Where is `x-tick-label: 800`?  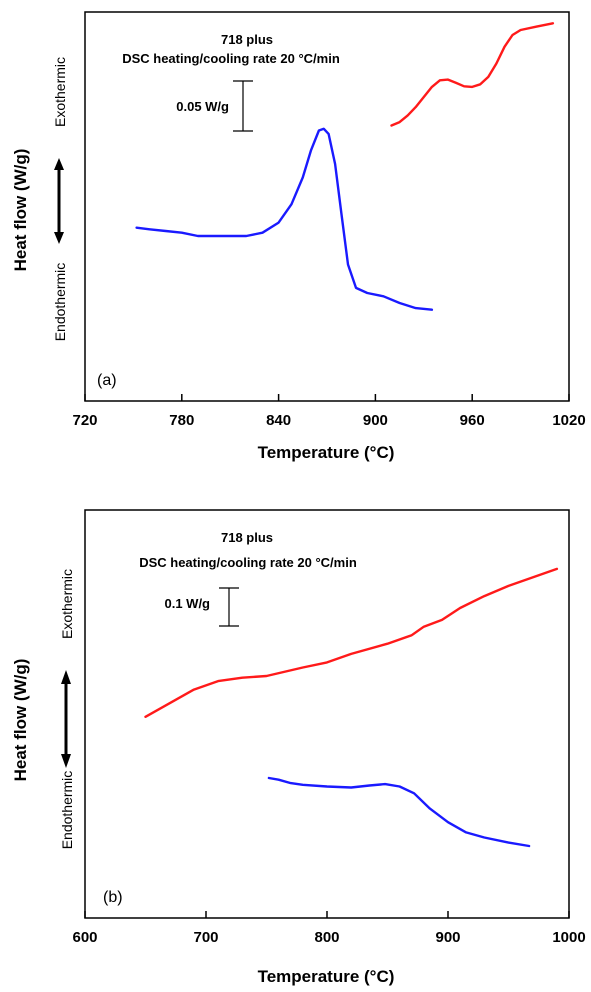 x-tick-label: 800 is located at coordinates (326, 937).